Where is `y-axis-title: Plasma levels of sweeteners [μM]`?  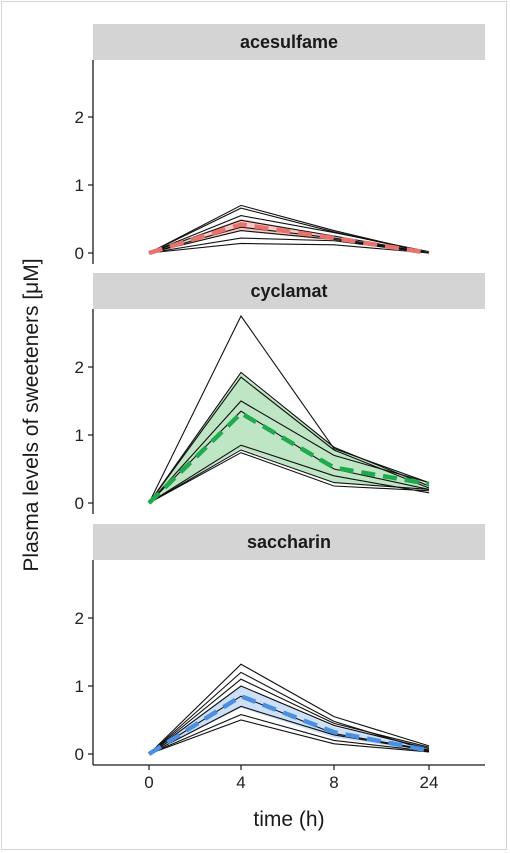
y-axis-title: Plasma levels of sweeteners [μM] is located at coordinates (31, 414).